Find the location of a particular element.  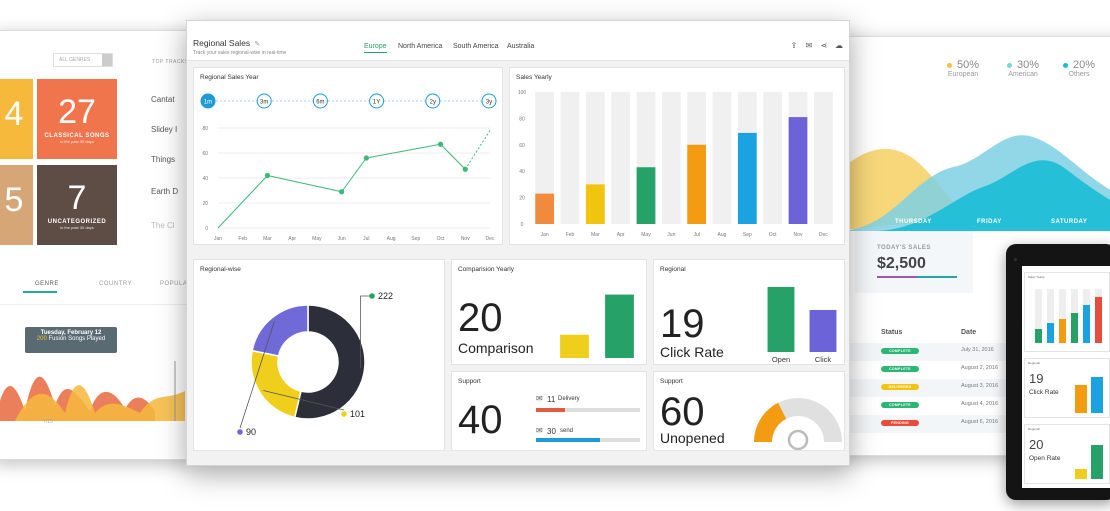

tooltip-text: Fusion Songs Played is located at coordinates (77, 339).